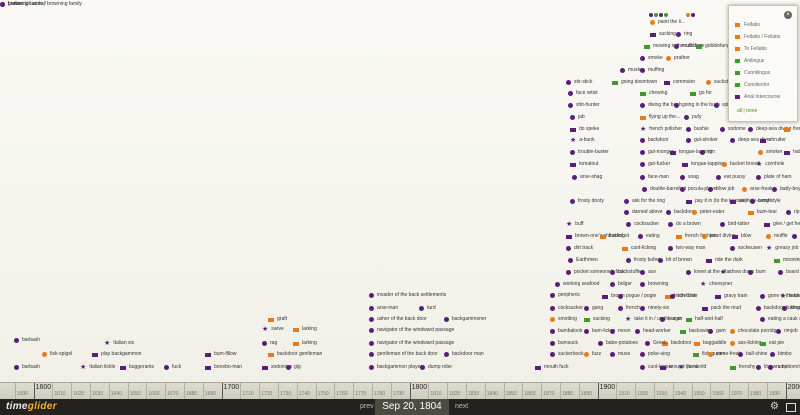  Describe the element at coordinates (621, 284) in the screenshot. I see `timeline-event: bolger` at that location.